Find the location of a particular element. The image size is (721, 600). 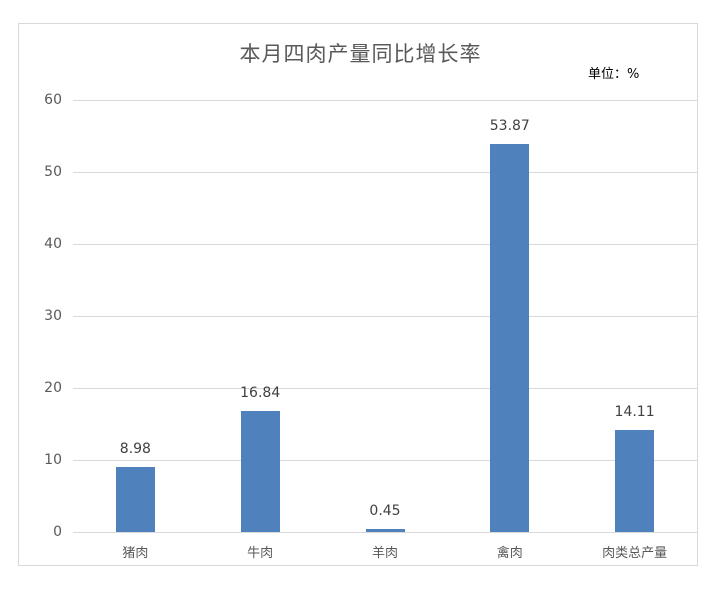

data-label: 14.11 is located at coordinates (634, 412).